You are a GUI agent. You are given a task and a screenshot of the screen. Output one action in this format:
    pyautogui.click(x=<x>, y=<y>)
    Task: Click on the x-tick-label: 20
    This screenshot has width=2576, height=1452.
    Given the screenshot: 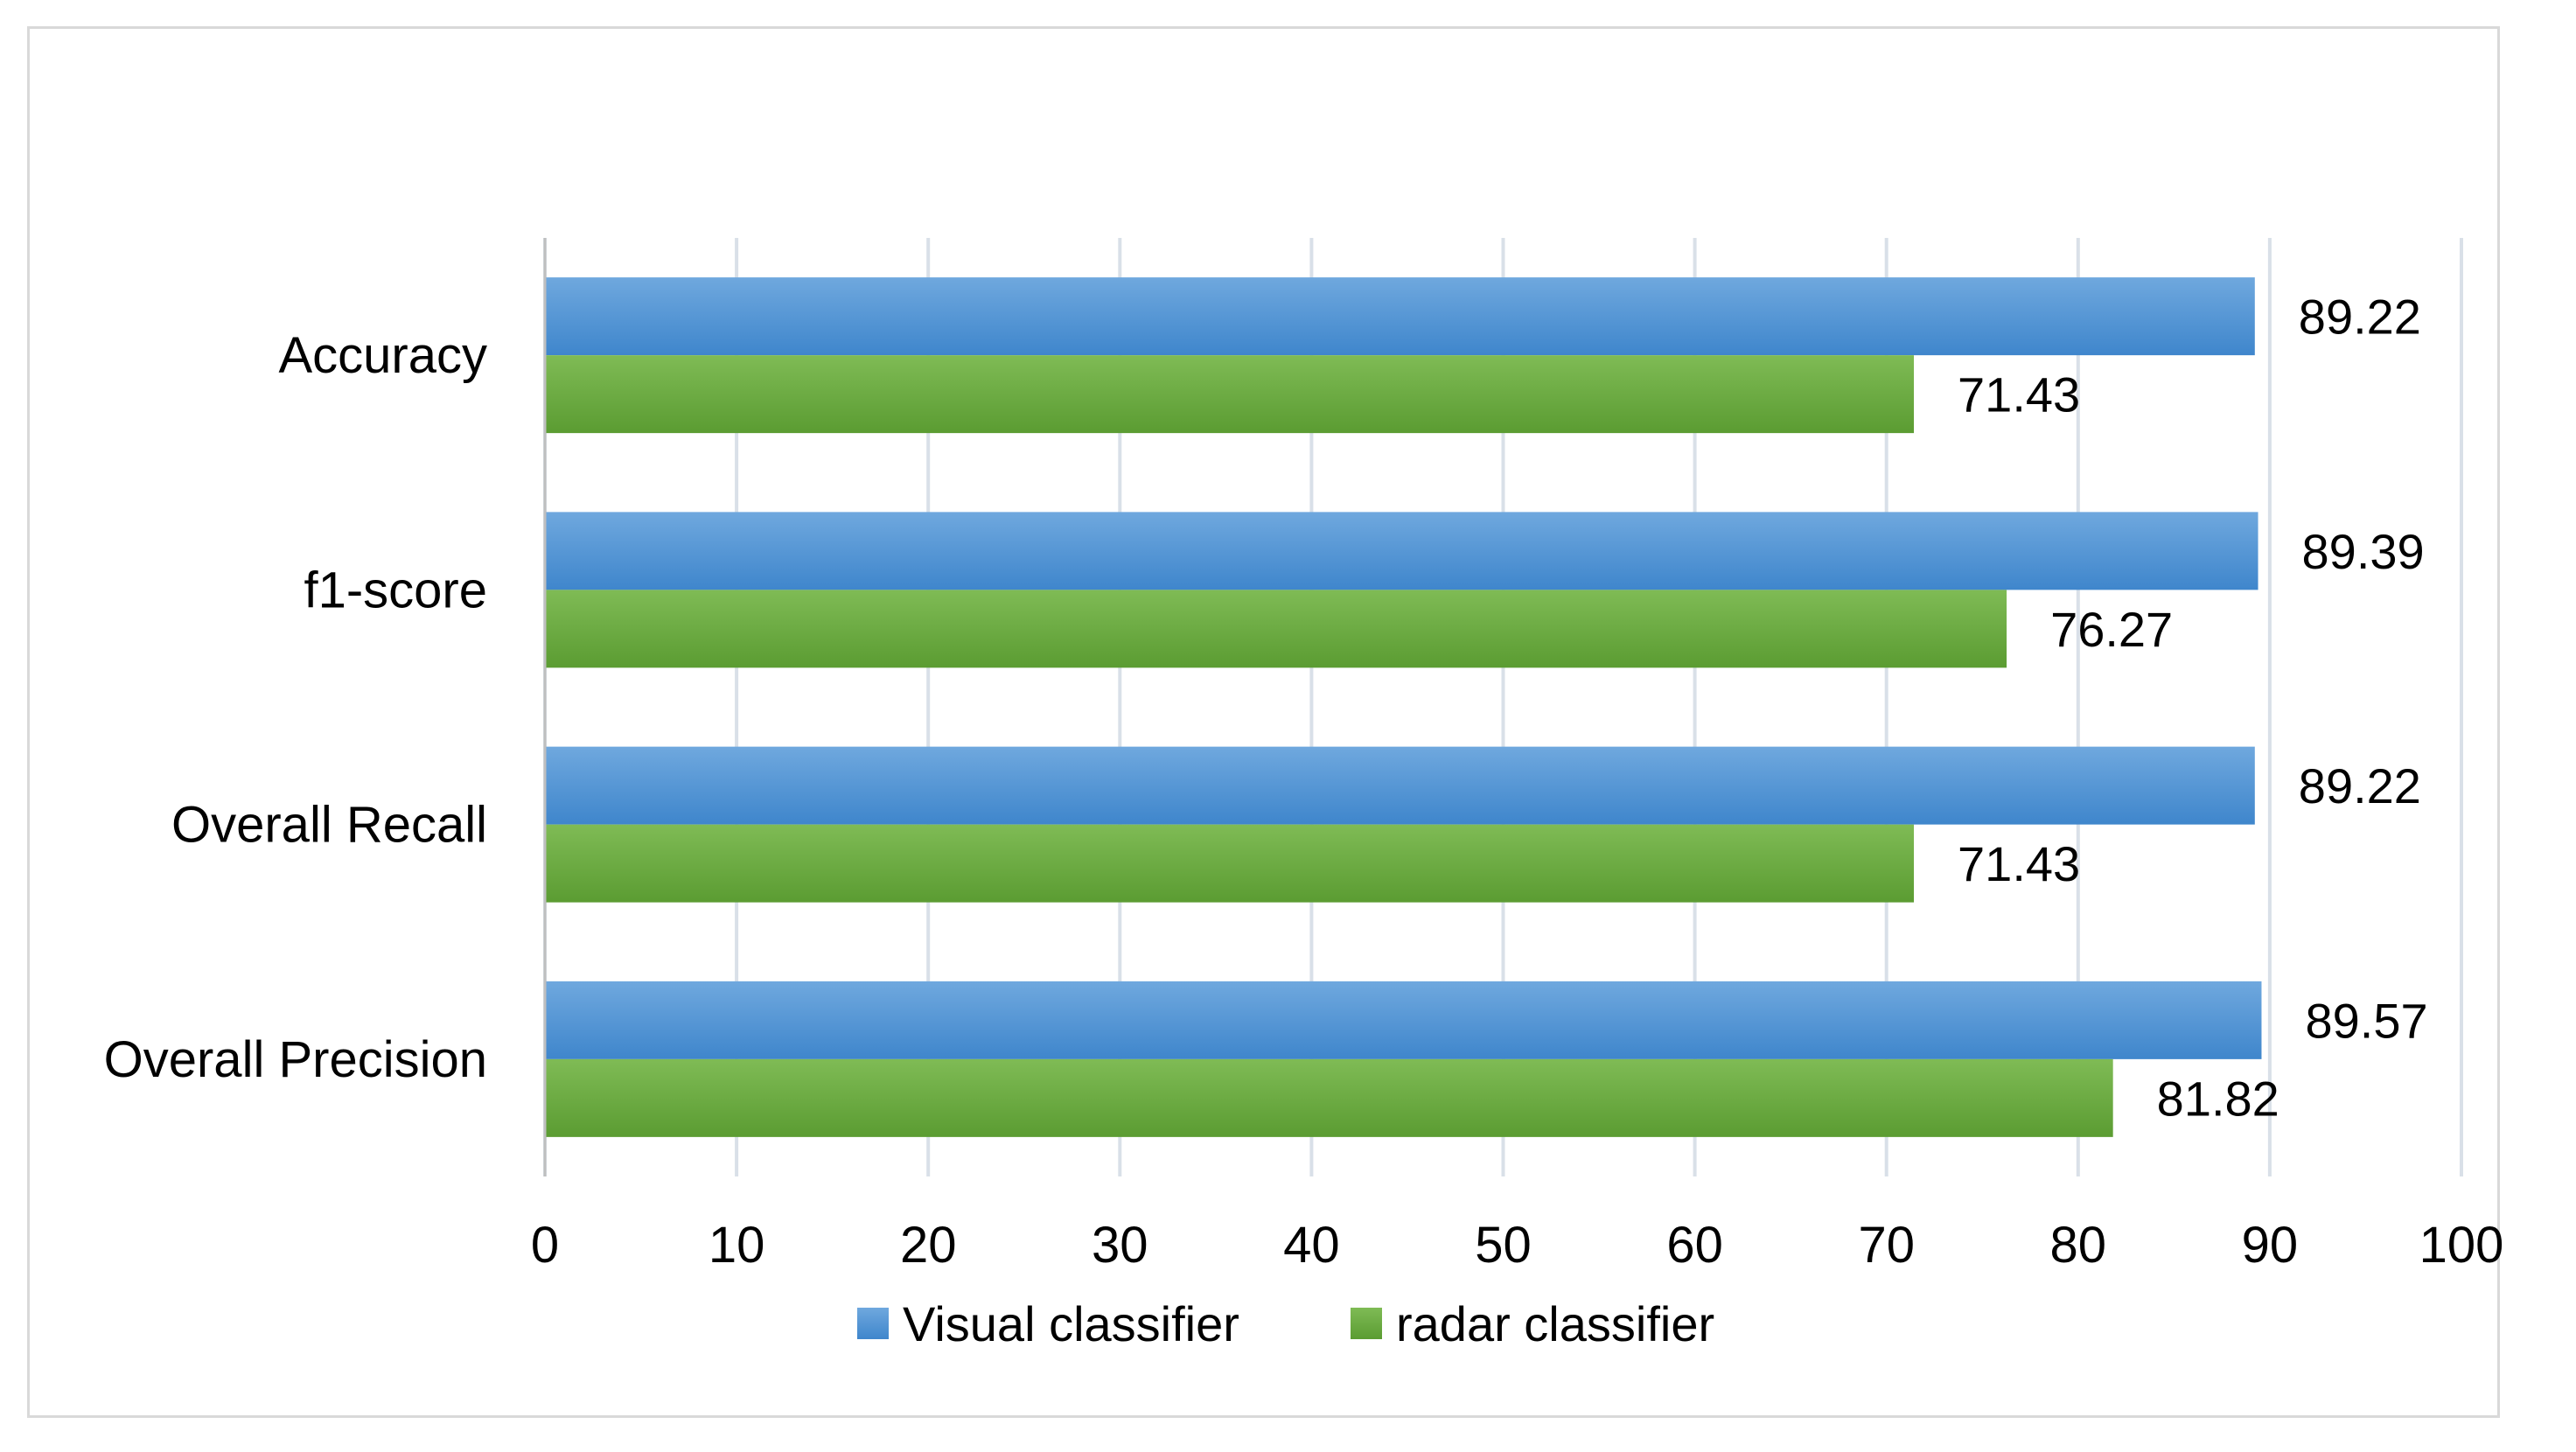 What is the action you would take?
    pyautogui.click(x=928, y=1245)
    